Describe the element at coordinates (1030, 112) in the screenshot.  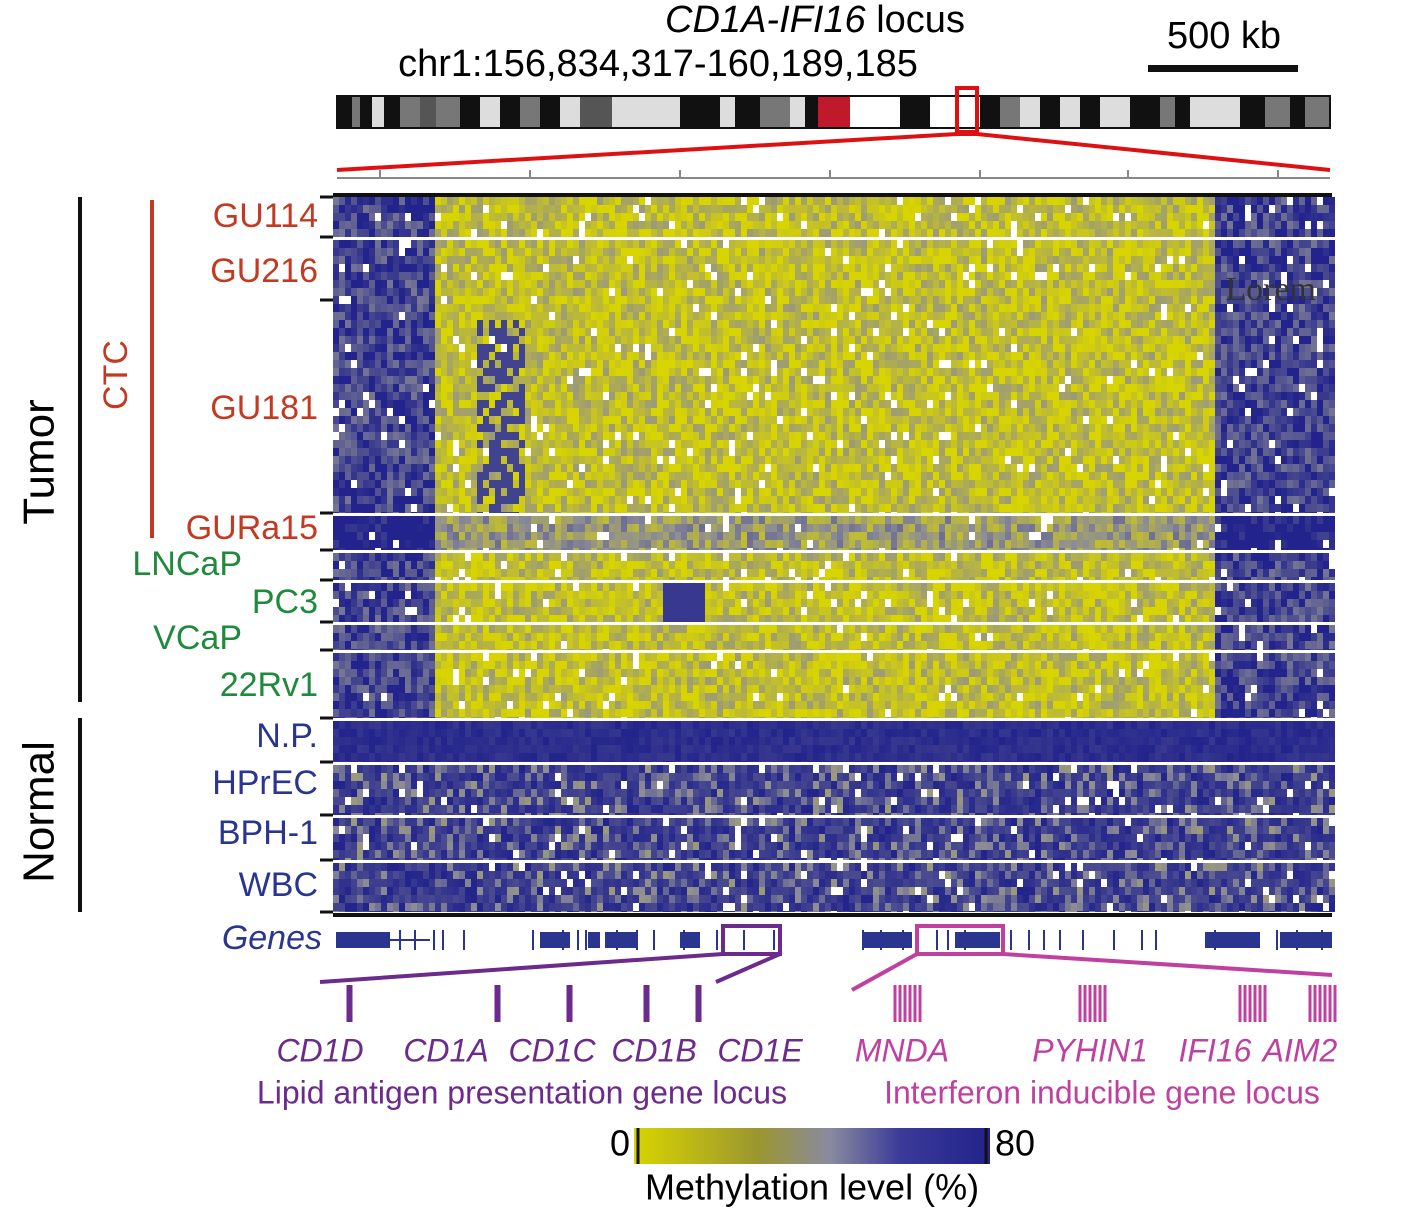
I see `ideogram-band` at that location.